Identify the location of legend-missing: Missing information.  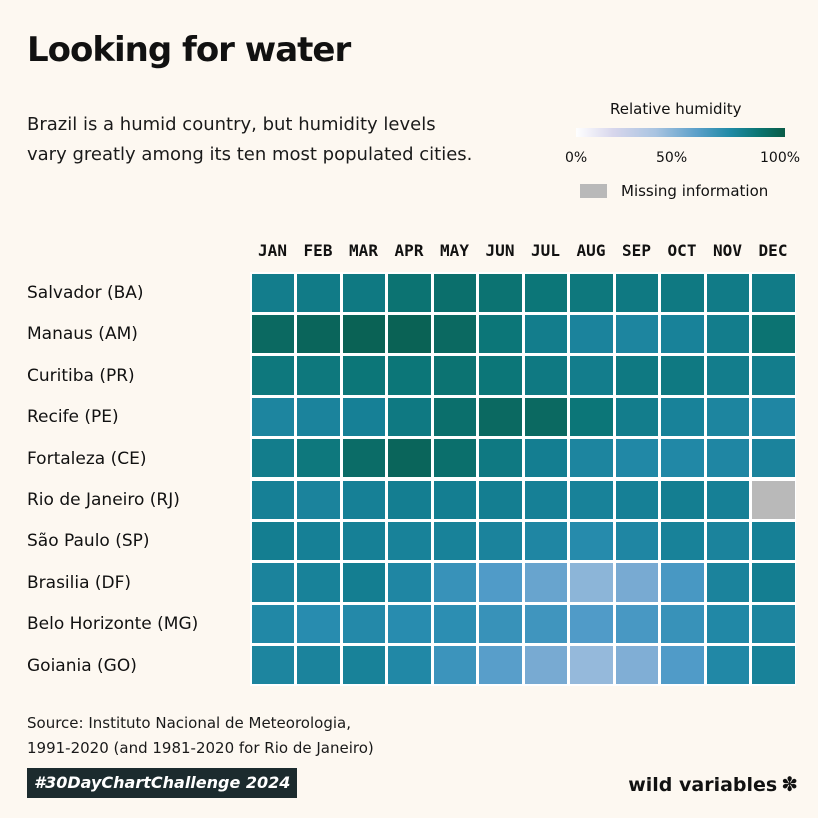
(674, 191).